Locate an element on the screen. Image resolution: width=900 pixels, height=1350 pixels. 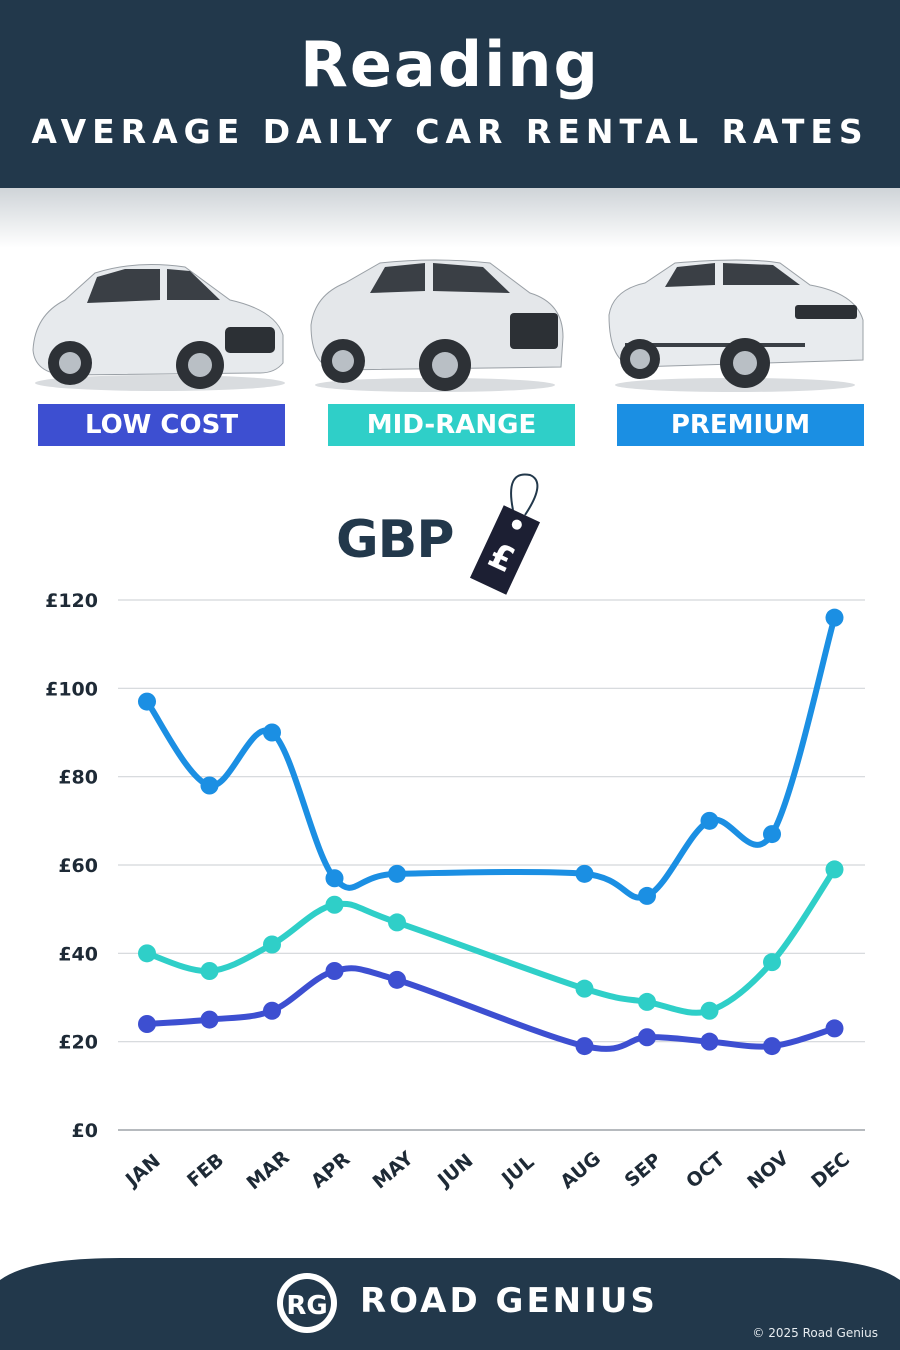
y-tick-label: £80 is located at coordinates (78, 778).